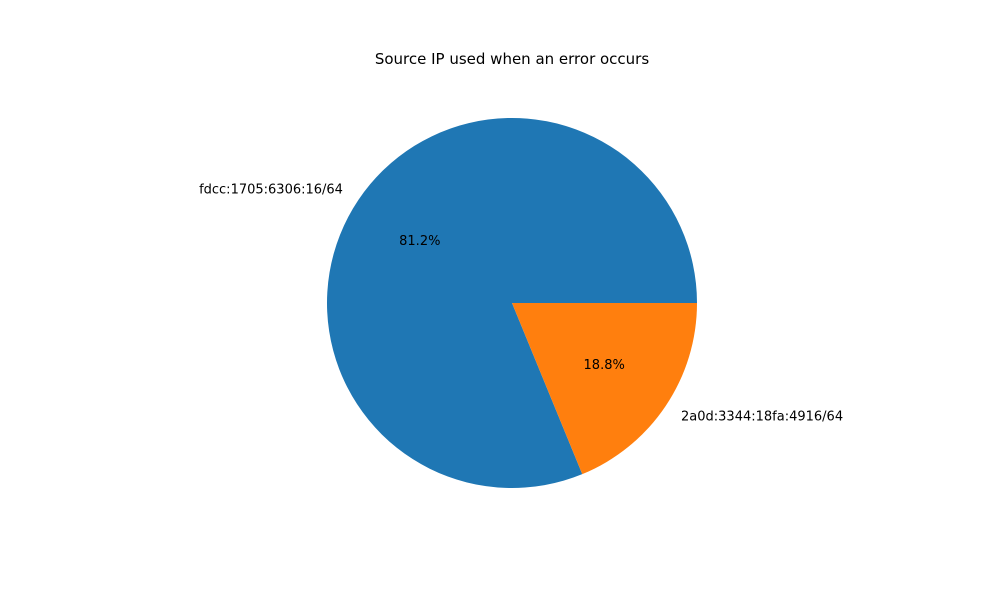 The image size is (1000, 604). What do you see at coordinates (419, 241) in the screenshot?
I see `slice-percent-1: 81.2%` at bounding box center [419, 241].